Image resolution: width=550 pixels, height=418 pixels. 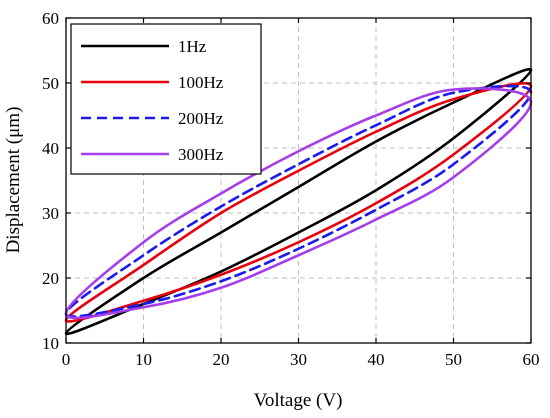 What do you see at coordinates (531, 359) in the screenshot?
I see `x-tick-label: 60` at bounding box center [531, 359].